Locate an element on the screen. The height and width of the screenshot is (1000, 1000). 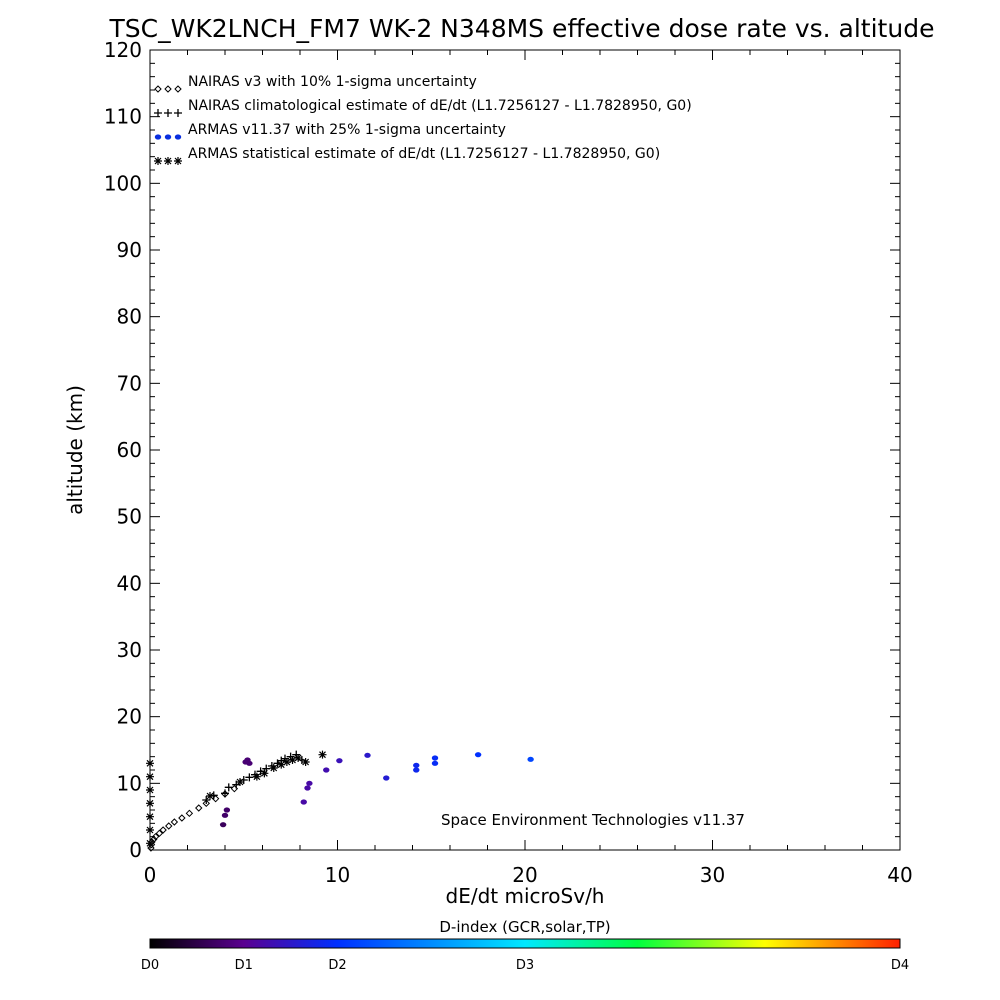
x-tick-label: 30 is located at coordinates (712, 875).